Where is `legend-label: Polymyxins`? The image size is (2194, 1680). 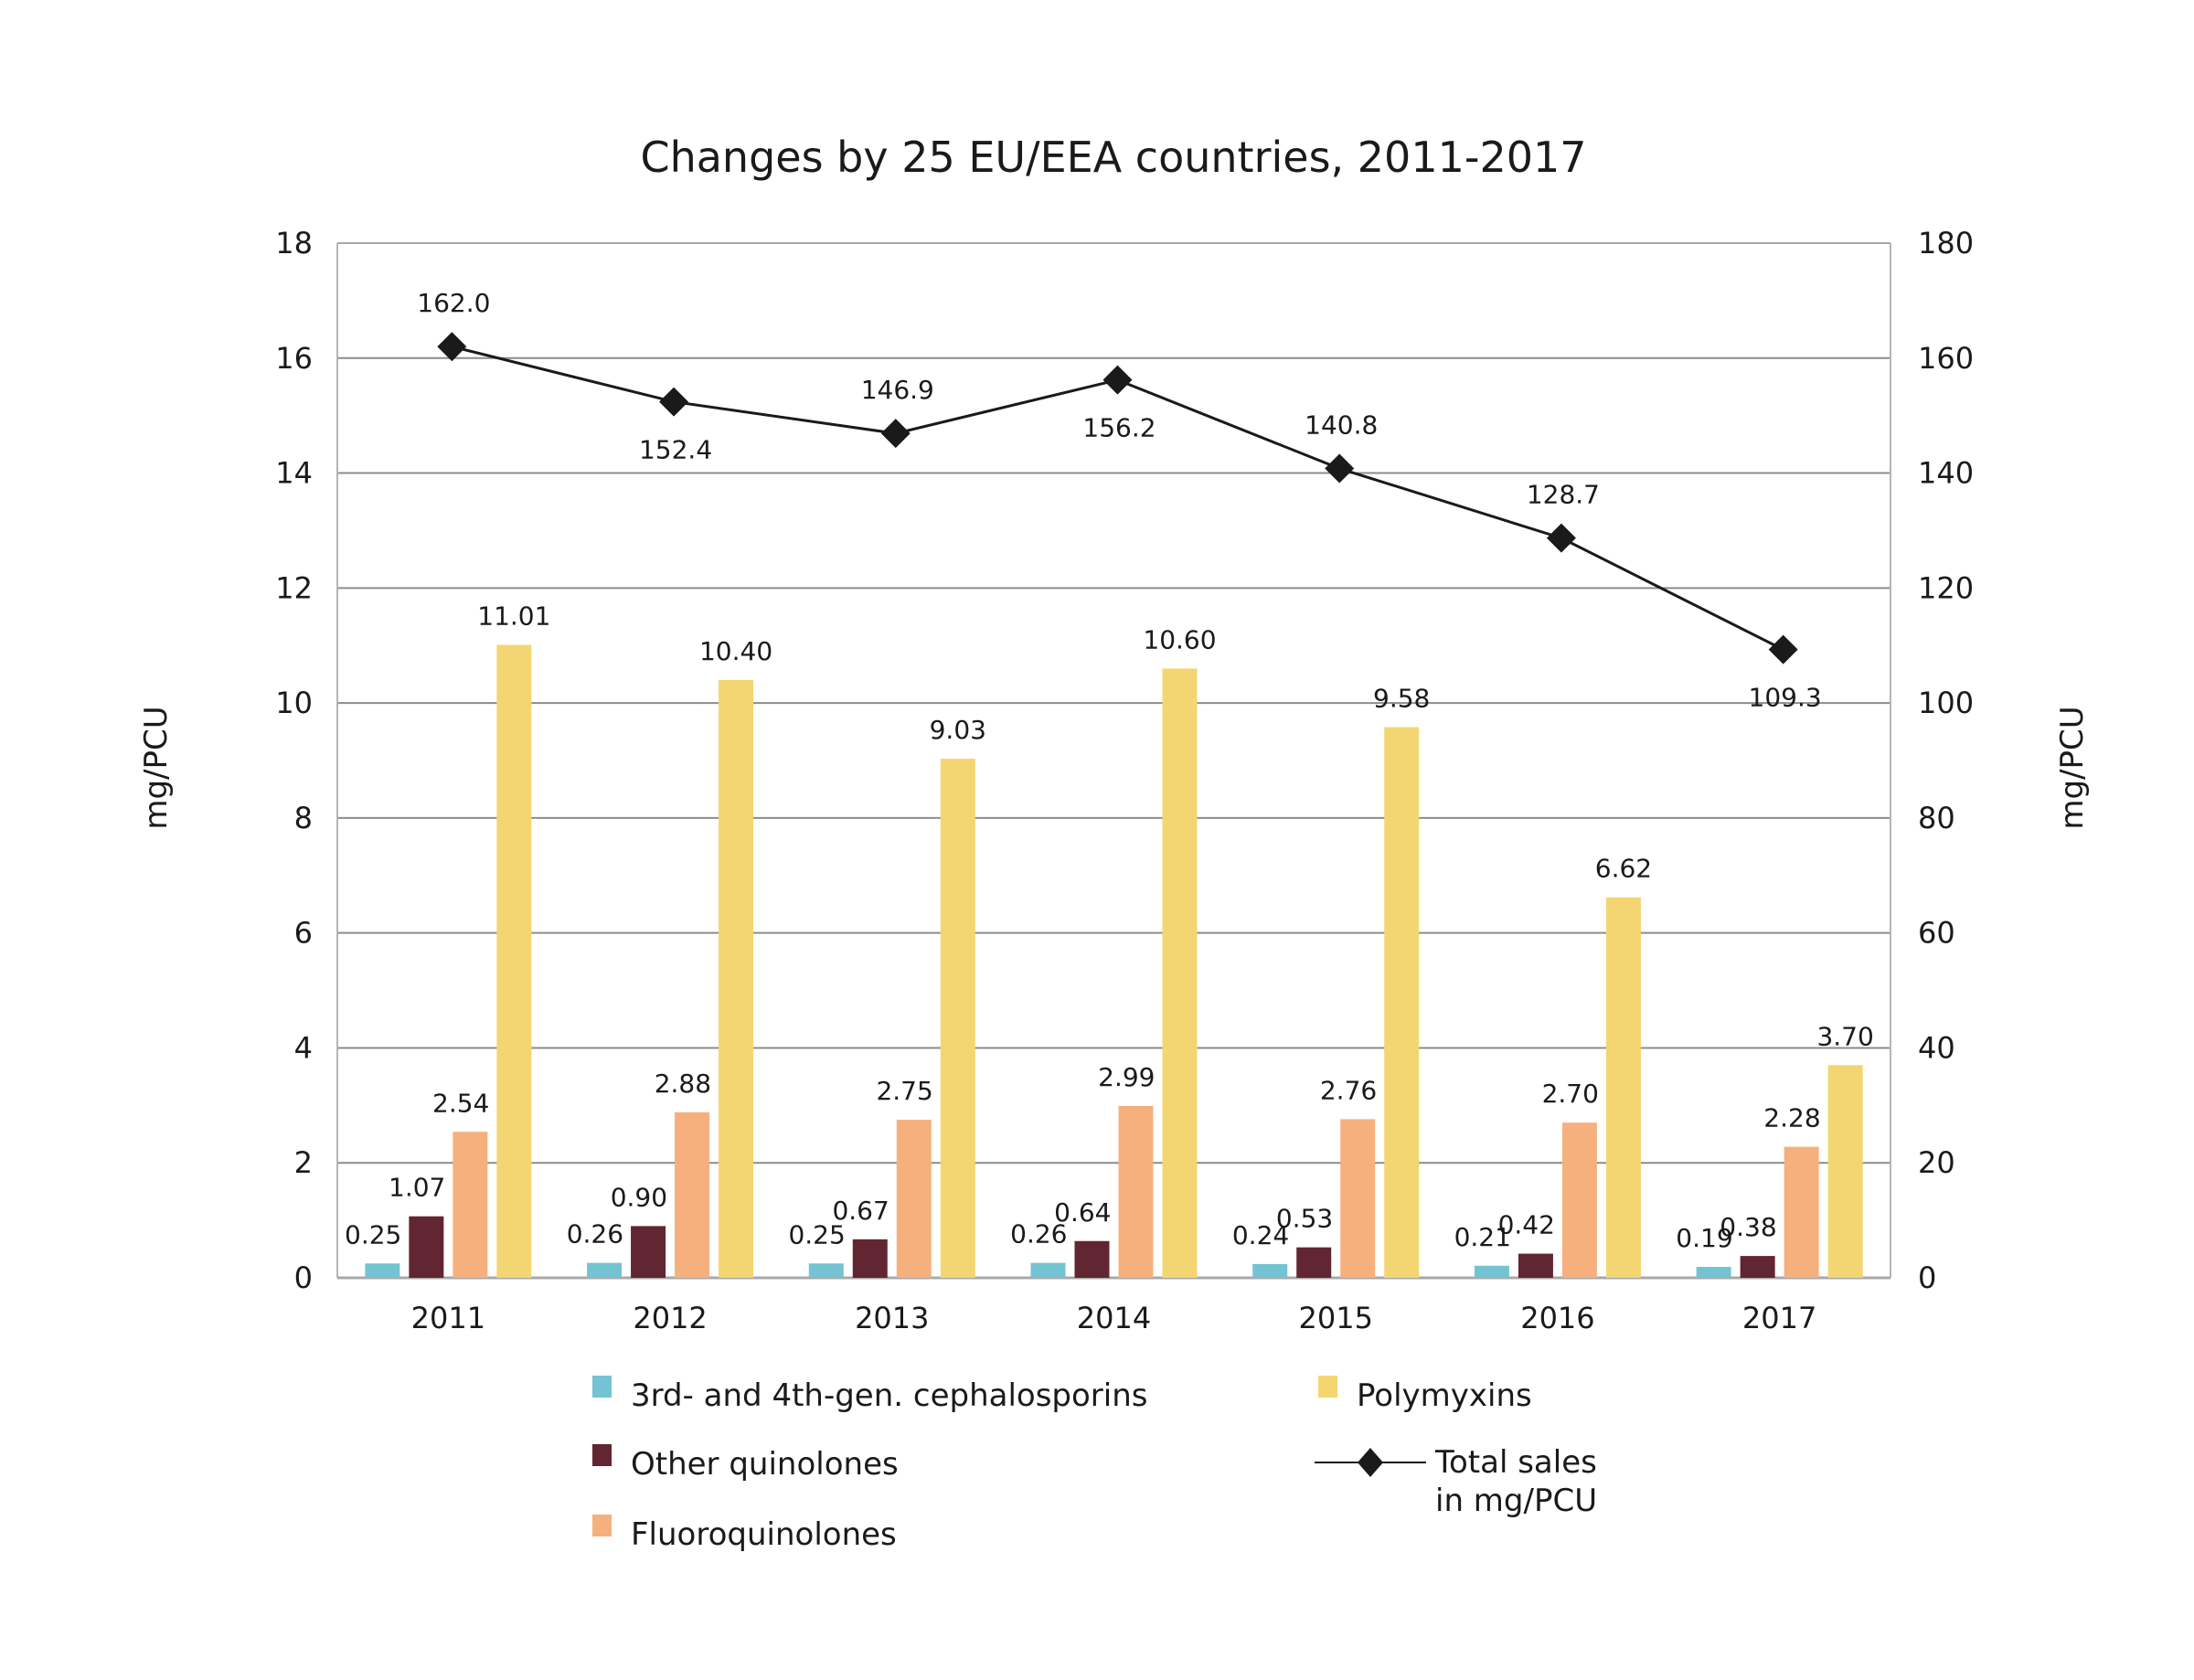 legend-label: Polymyxins is located at coordinates (1444, 1395).